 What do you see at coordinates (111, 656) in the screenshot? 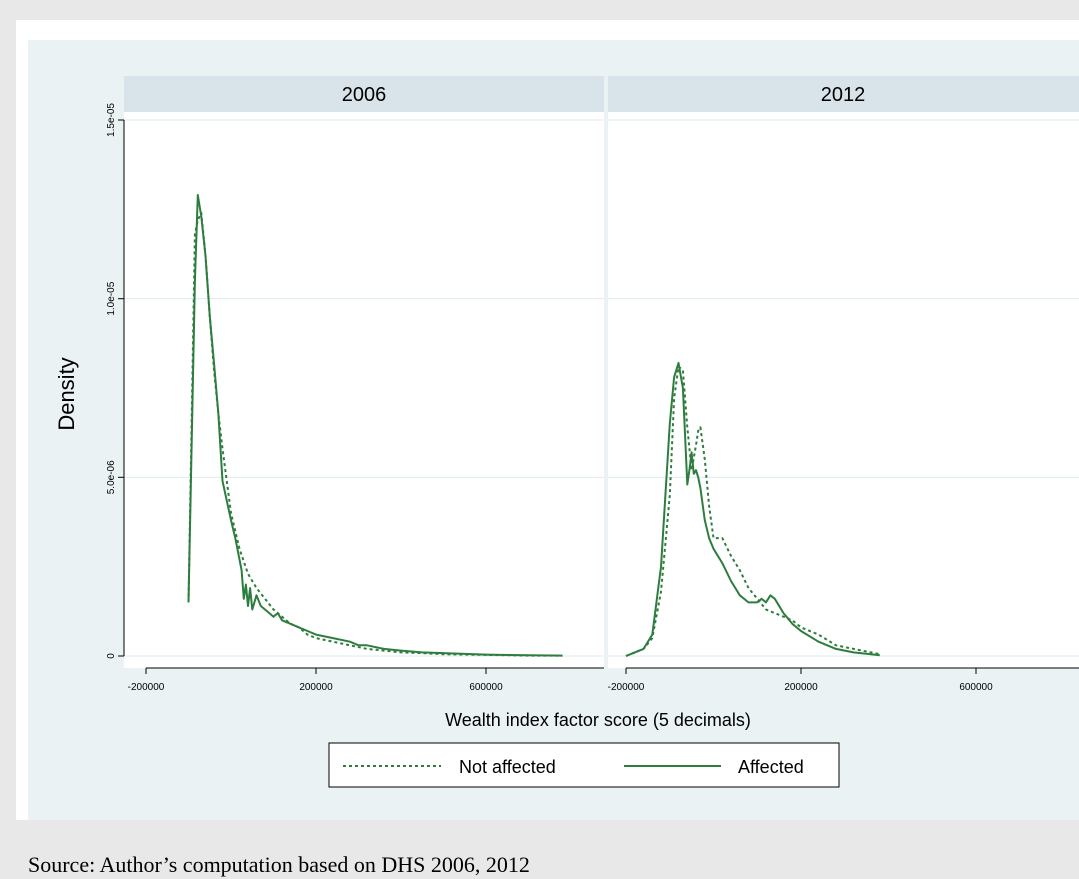
I see `y-tick-label: 0` at bounding box center [111, 656].